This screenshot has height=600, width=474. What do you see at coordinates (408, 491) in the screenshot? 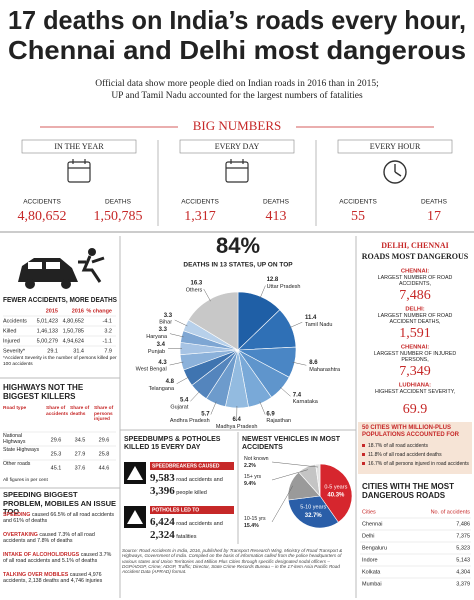
I see `table-title: CITIES WITH THE MOST DANGEROUS ROADS` at bounding box center [408, 491].